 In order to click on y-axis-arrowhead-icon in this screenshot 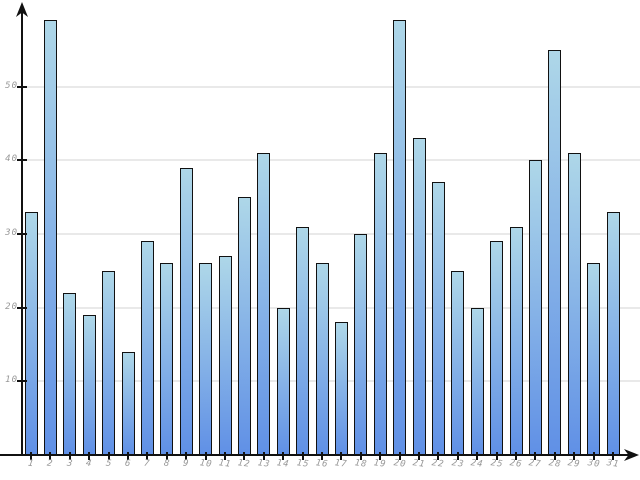, I will do `click(22, 10)`.